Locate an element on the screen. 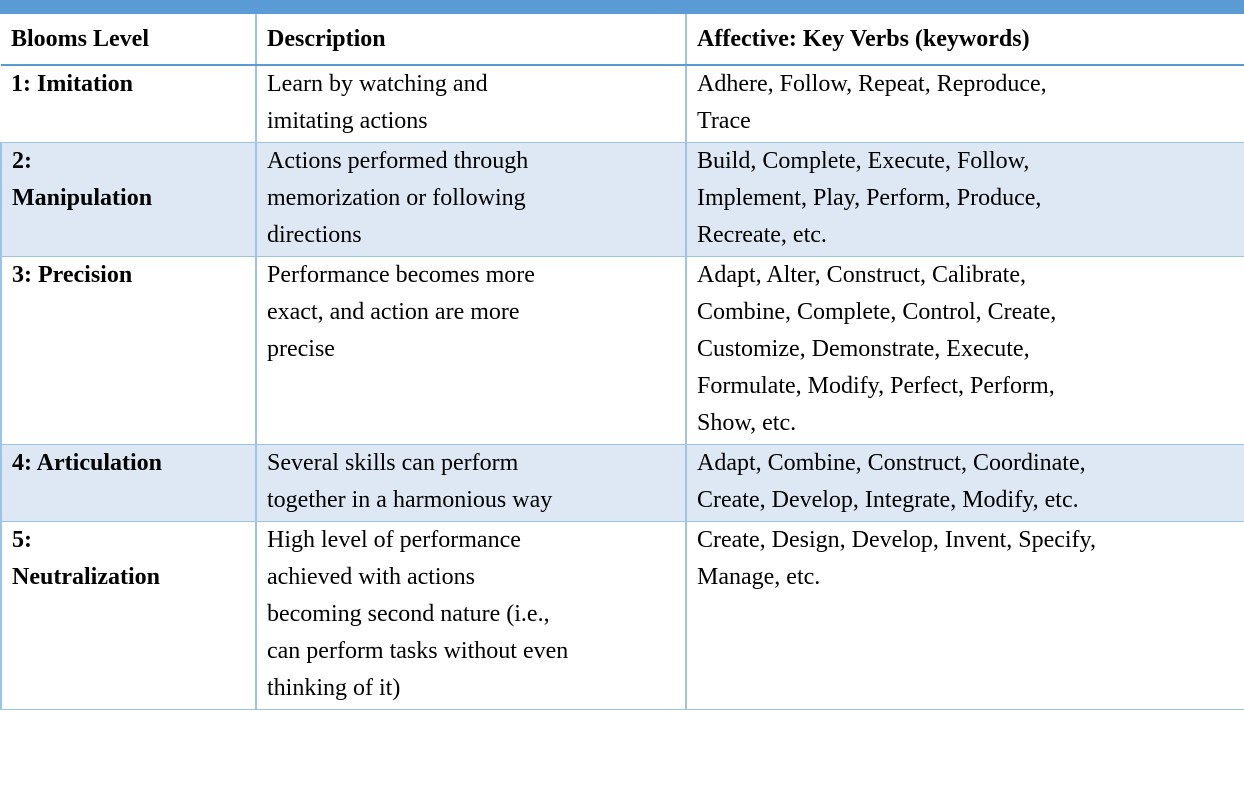  cell-line: Actions performed through is located at coordinates (398, 161).